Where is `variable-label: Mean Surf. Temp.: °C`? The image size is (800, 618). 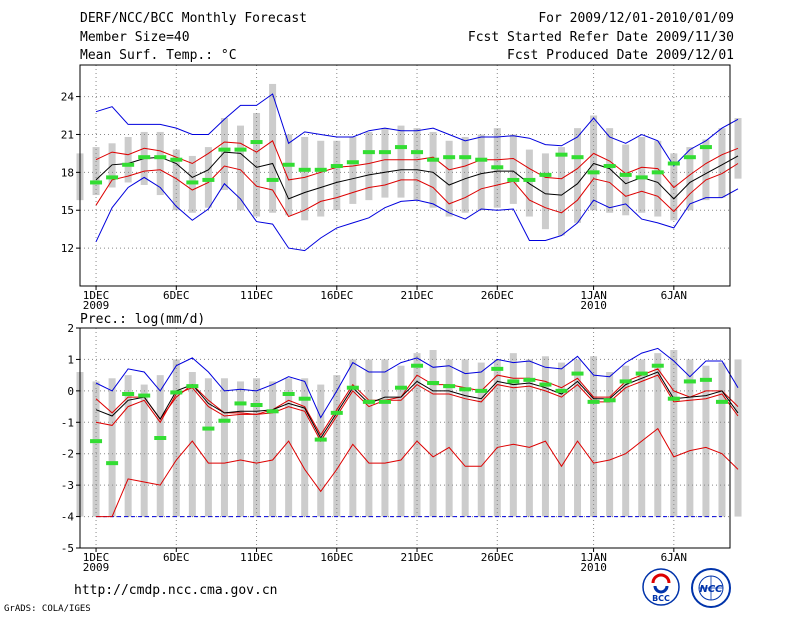
variable-label: Mean Surf. Temp.: °C is located at coordinates (158, 55).